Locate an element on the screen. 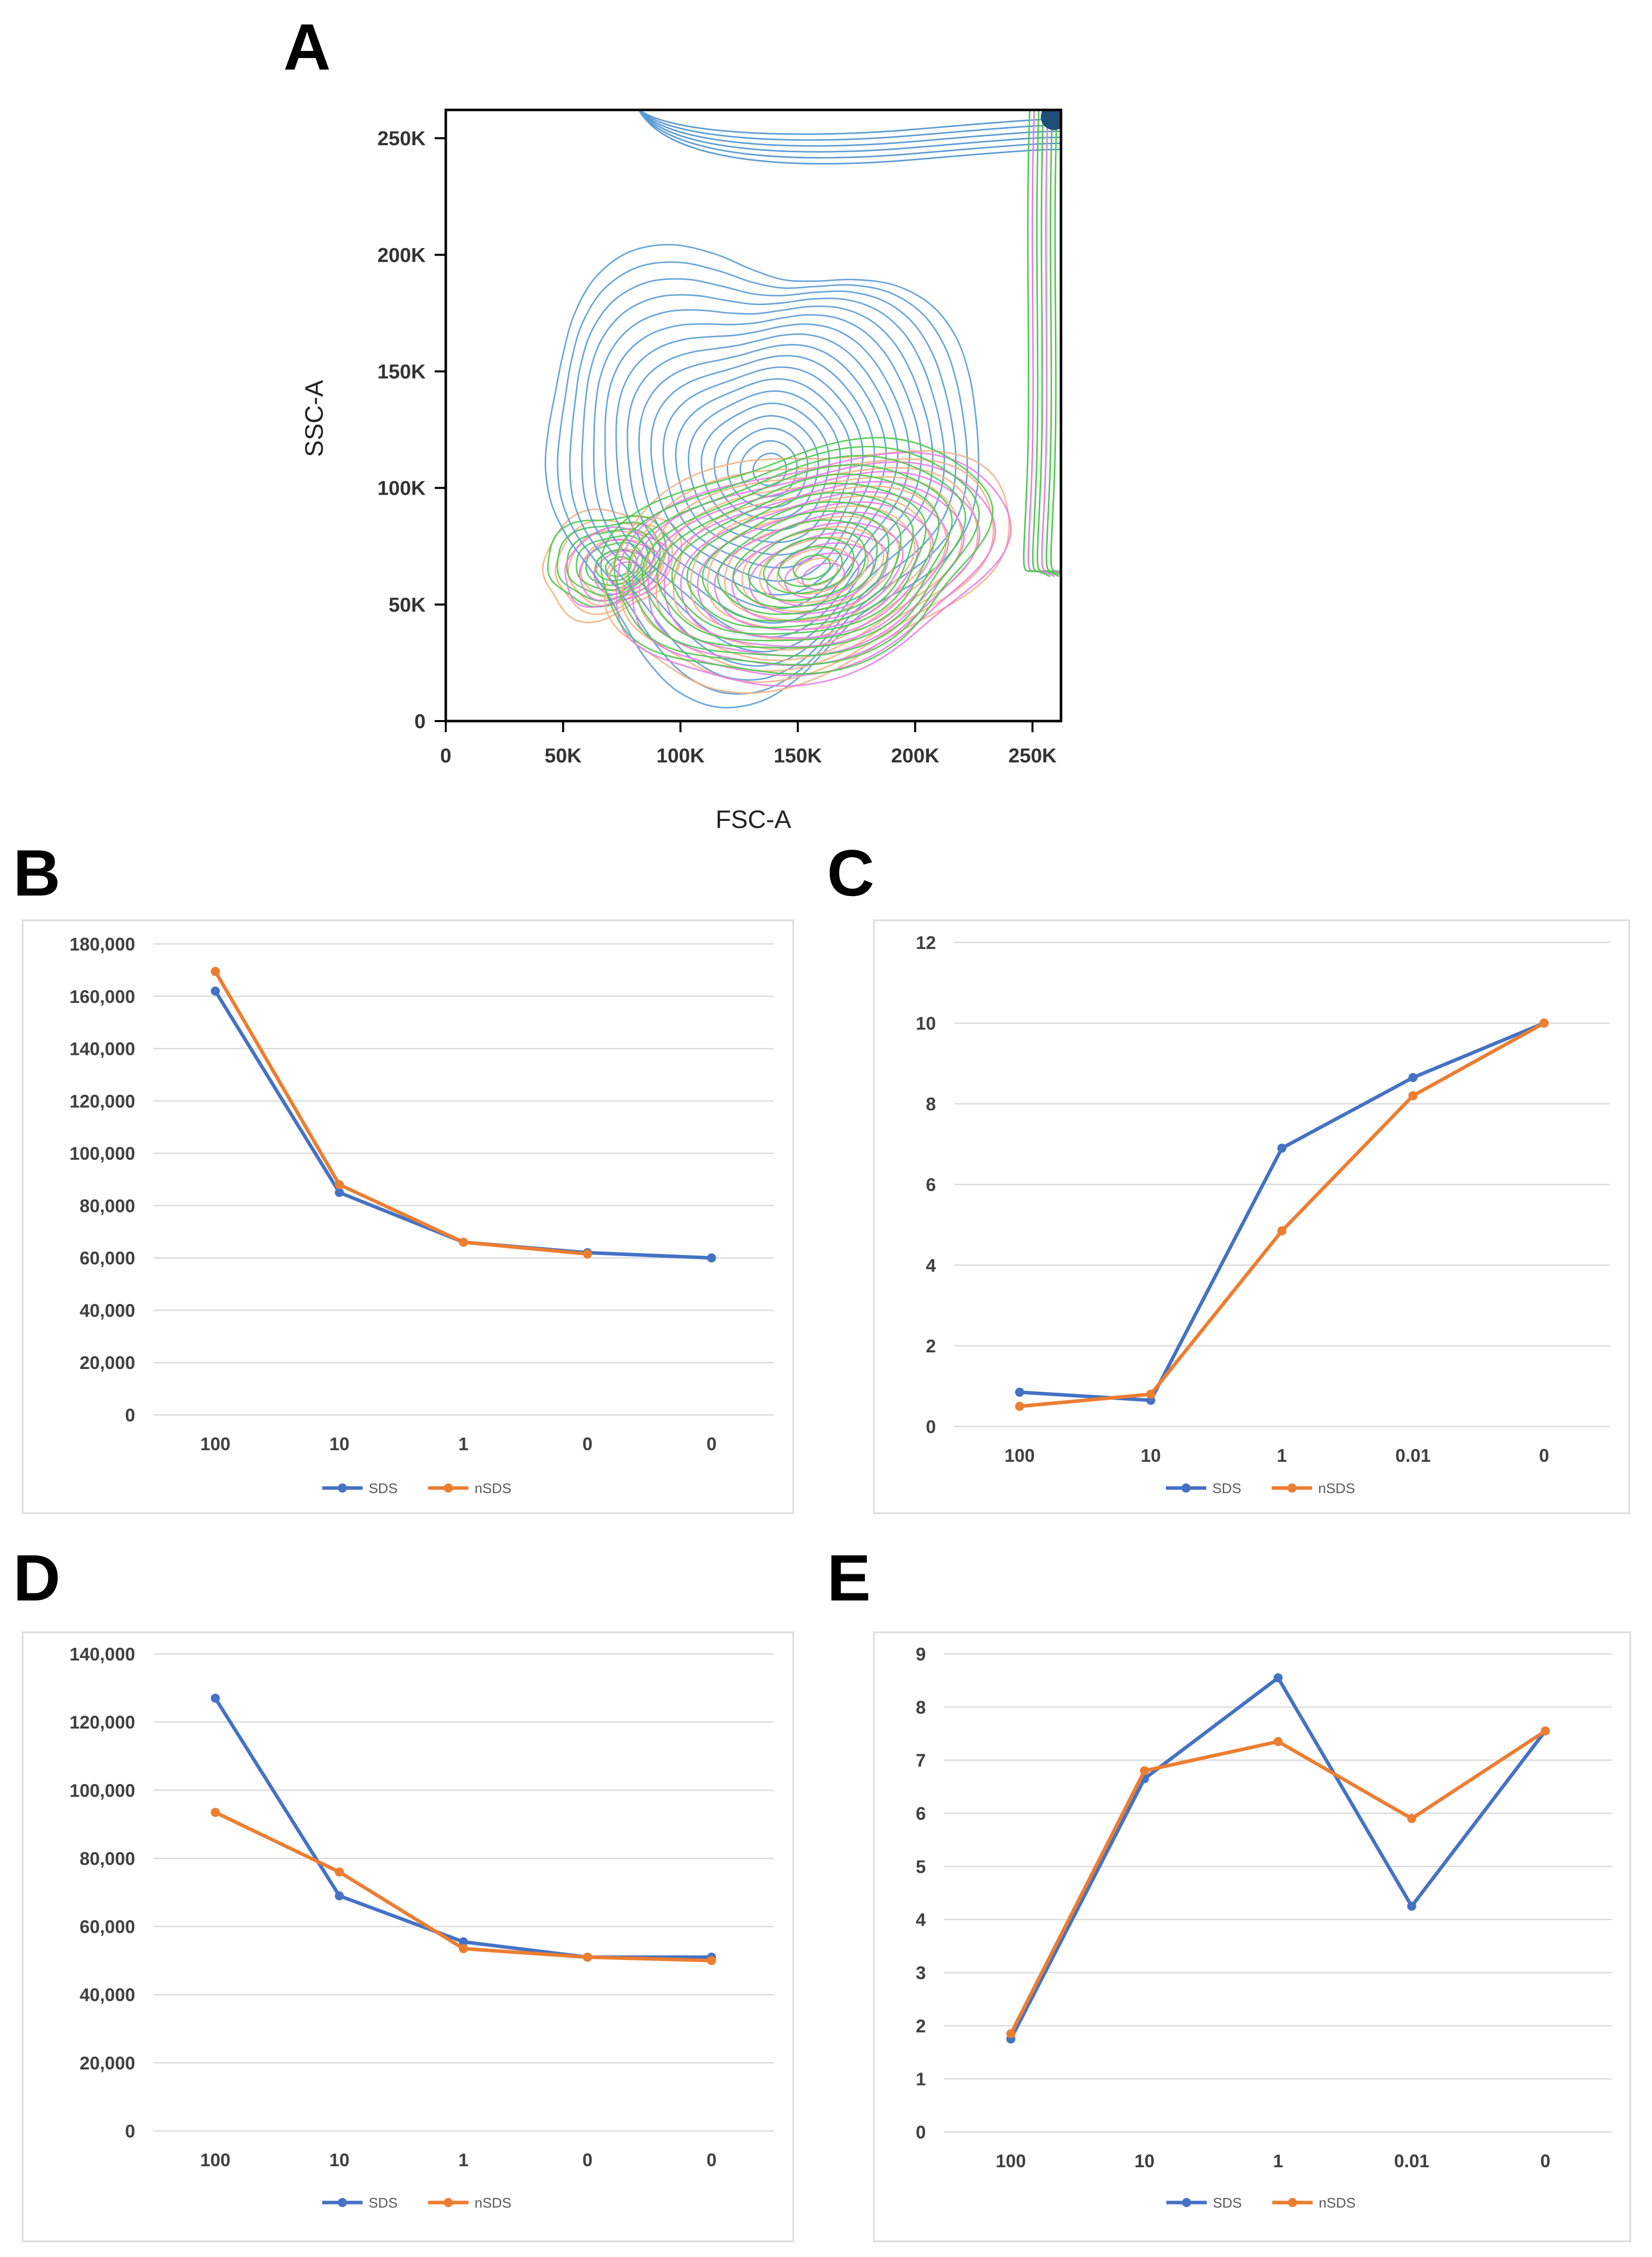 This screenshot has height=2257, width=1652. contour-lines is located at coordinates (801, 409).